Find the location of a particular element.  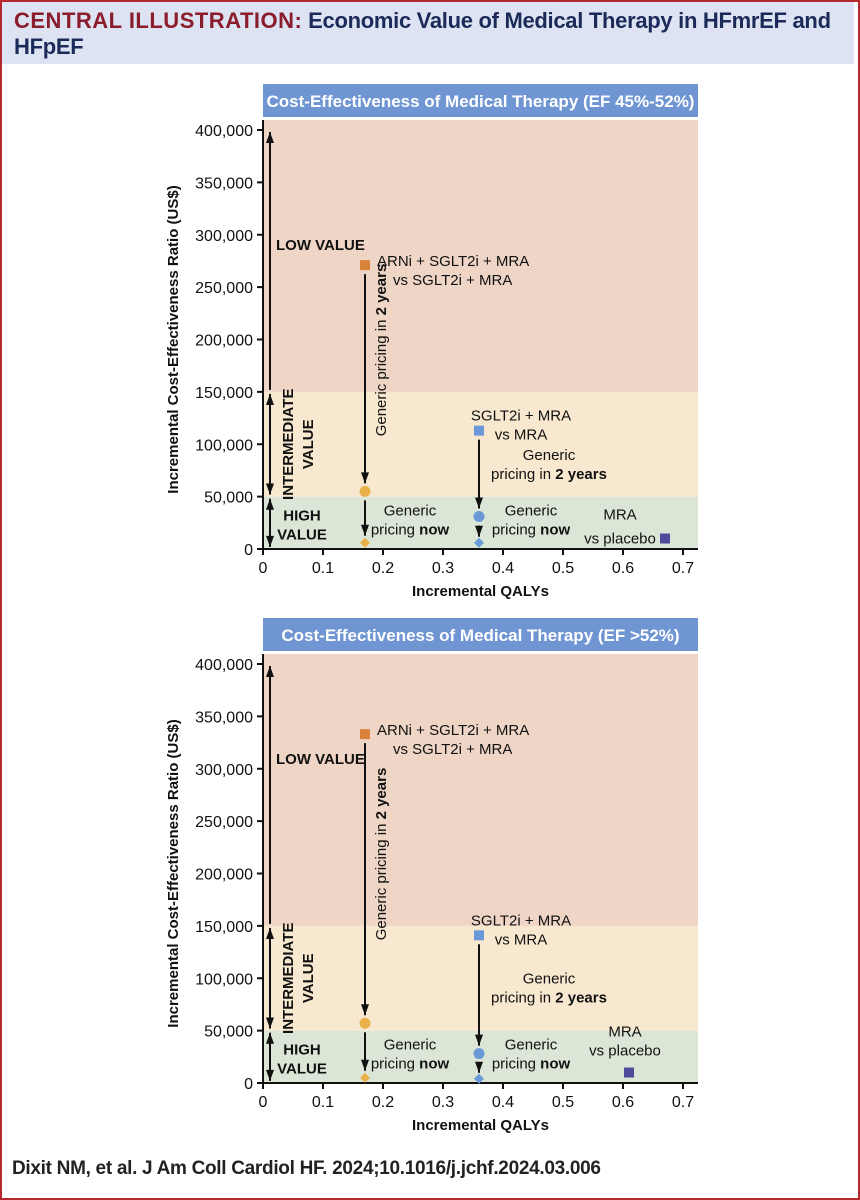

x-tick-label: 0.7 is located at coordinates (683, 568).